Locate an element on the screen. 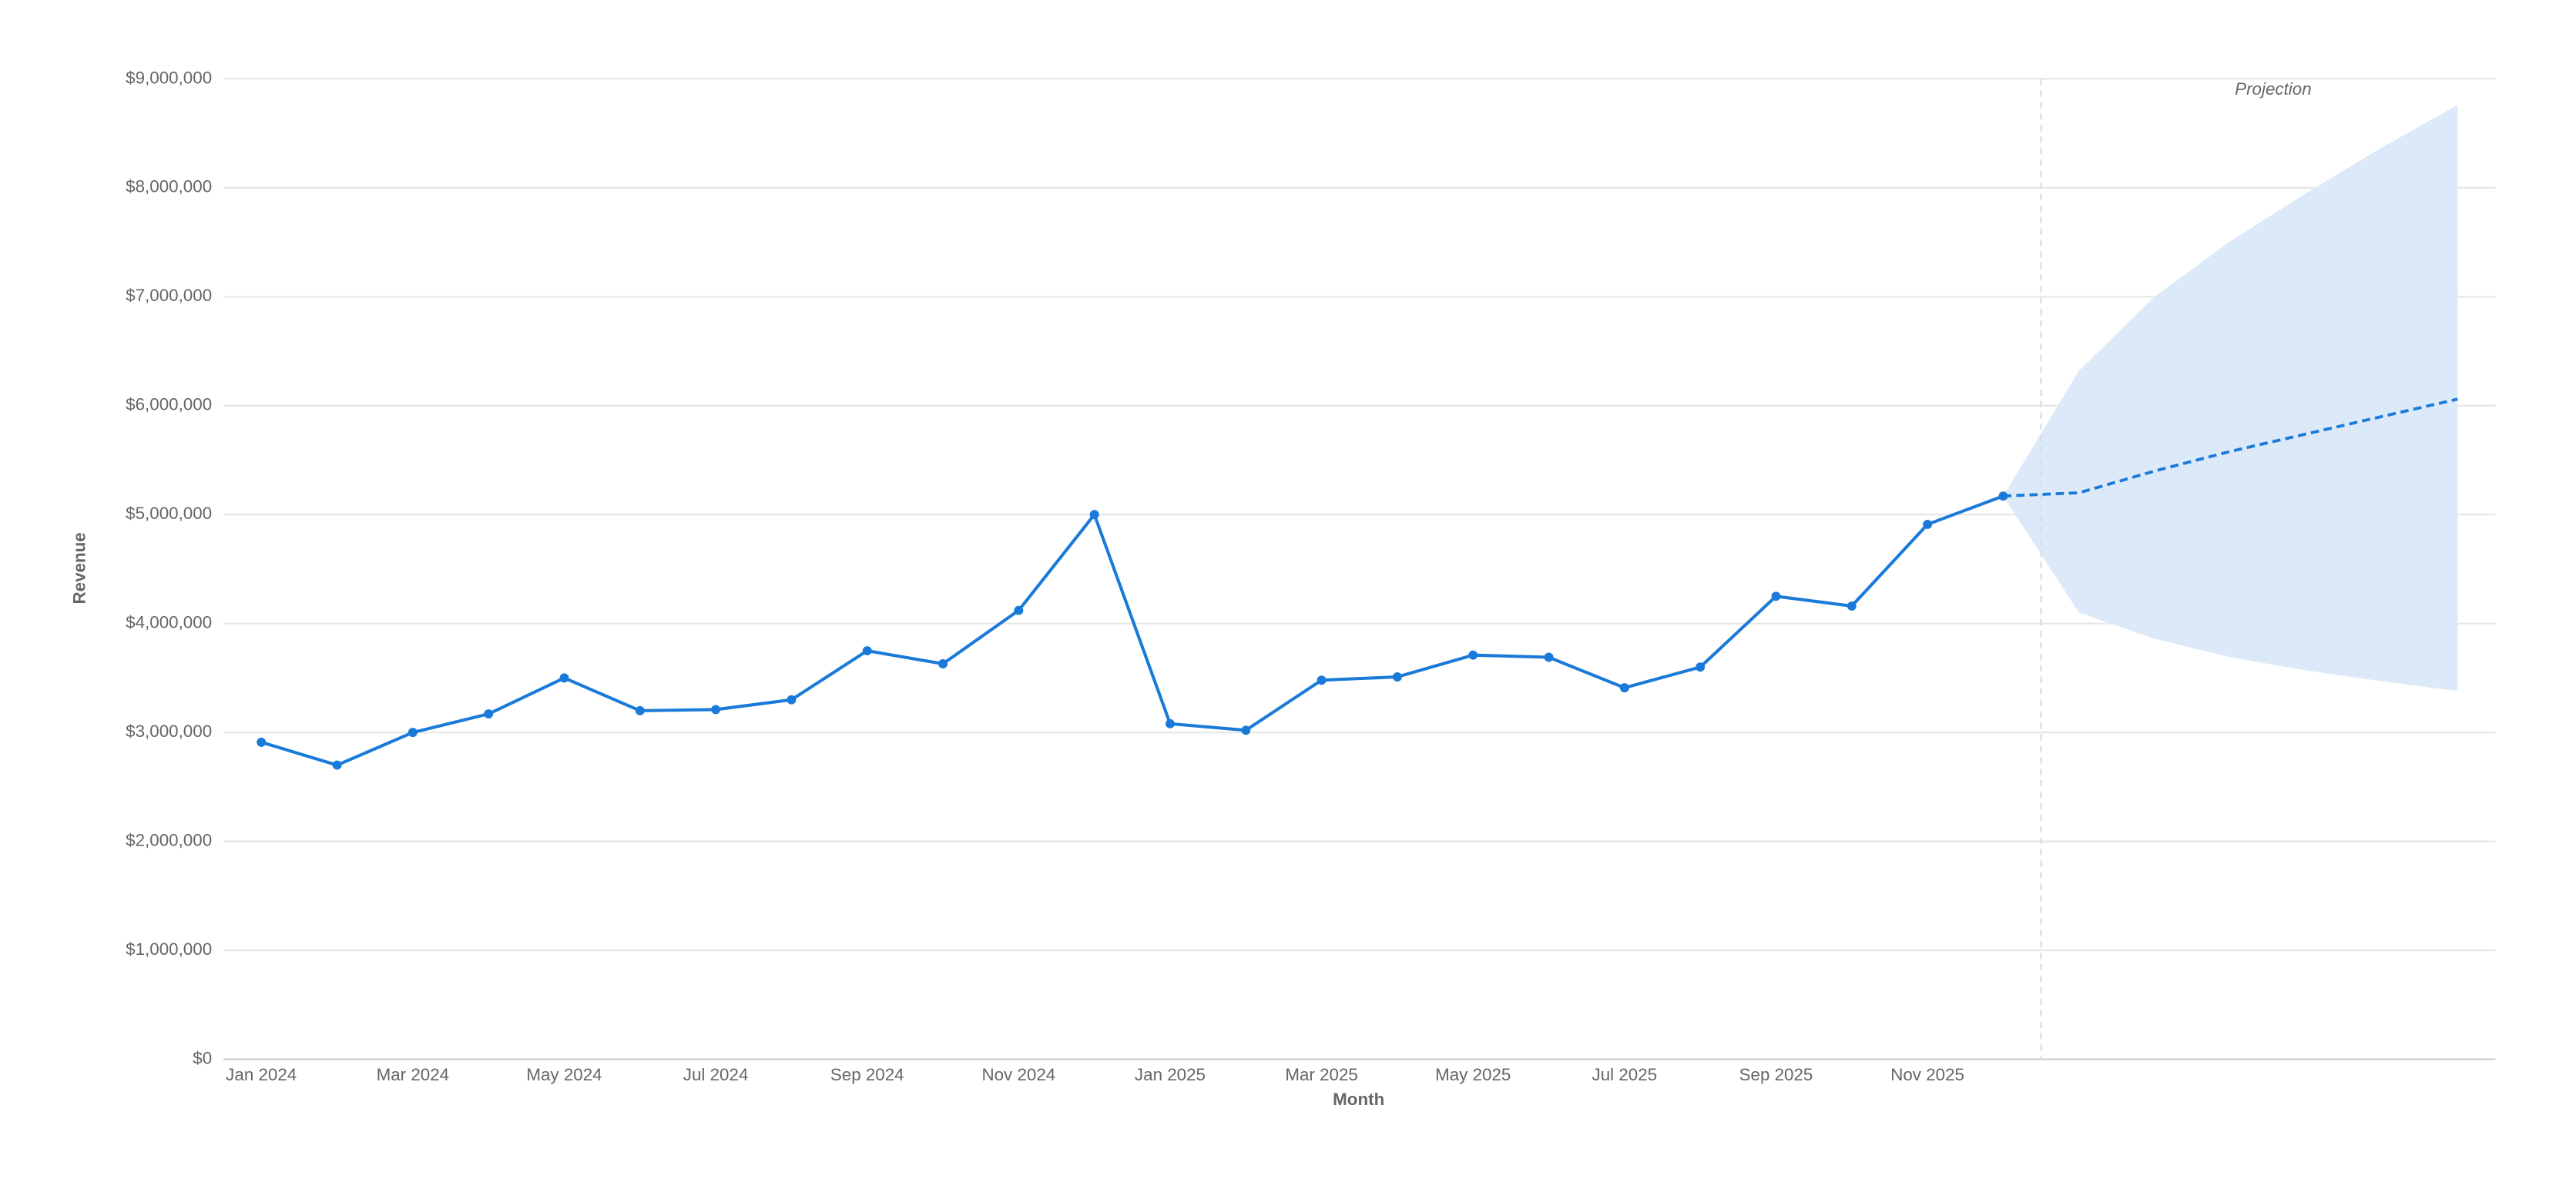 The width and height of the screenshot is (2576, 1189). x-tick-label: Sep 2025 is located at coordinates (1776, 1074).